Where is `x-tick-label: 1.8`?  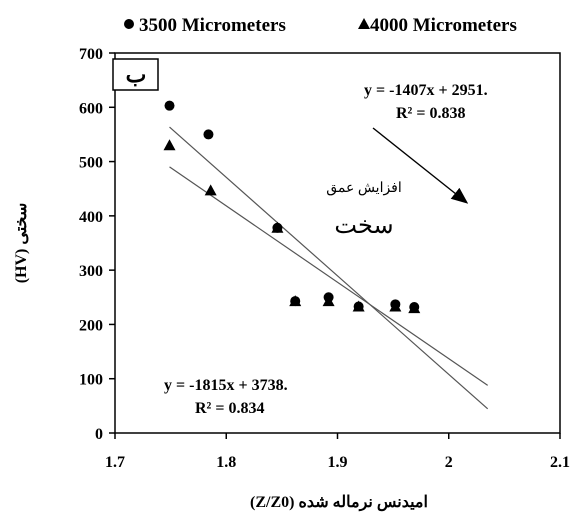 x-tick-label: 1.8 is located at coordinates (226, 462).